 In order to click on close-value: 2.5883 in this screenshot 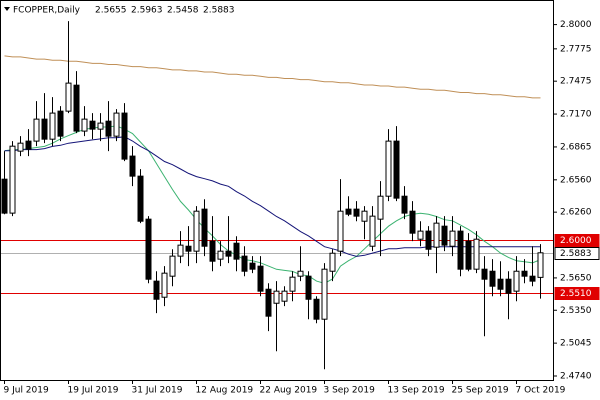, I will do `click(219, 11)`.